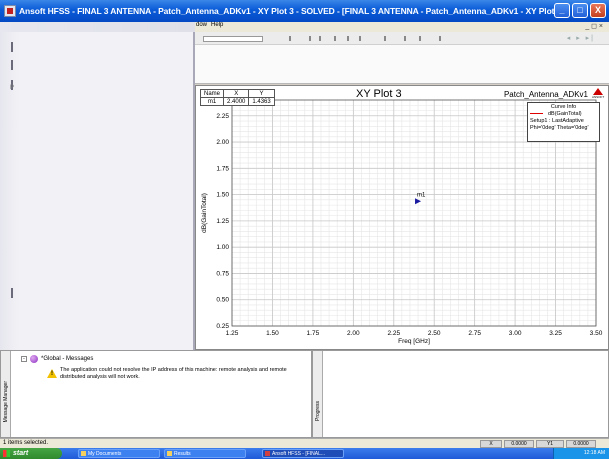 The image size is (609, 459). Describe the element at coordinates (596, 333) in the screenshot. I see `x-tick-label: 3.50` at that location.